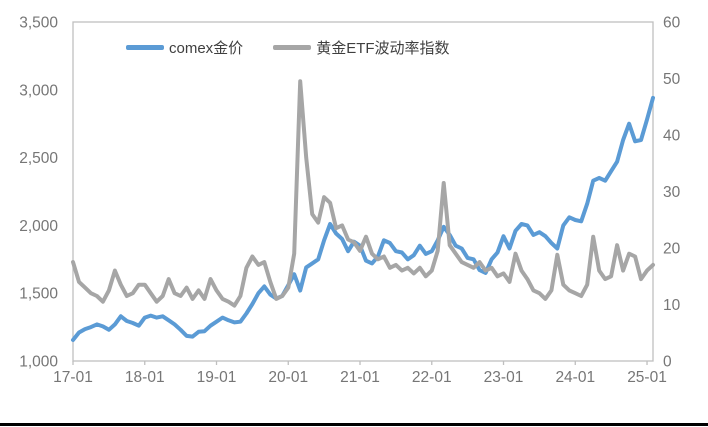 Image resolution: width=708 pixels, height=427 pixels. I want to click on legend-item-comex: comex金价, so click(184, 47).